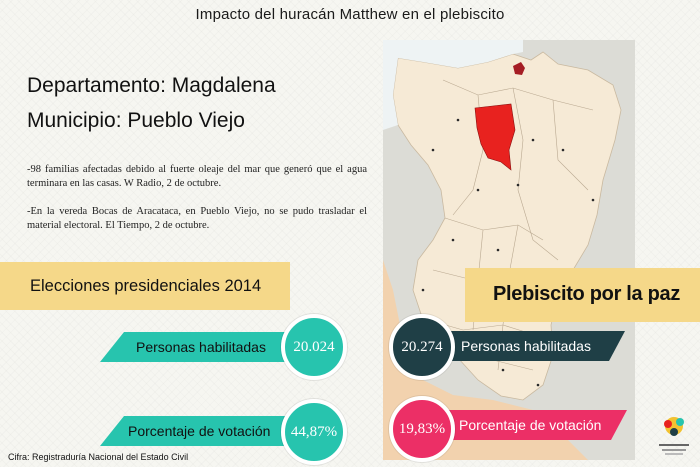 This screenshot has width=700, height=467. Describe the element at coordinates (136, 120) in the screenshot. I see `municipality-heading: Municipio: Pueblo Viejo` at that location.